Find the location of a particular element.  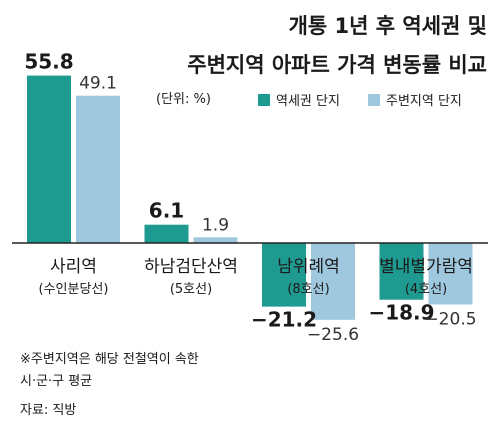

category-label-2: 남위례역 is located at coordinates (308, 267).